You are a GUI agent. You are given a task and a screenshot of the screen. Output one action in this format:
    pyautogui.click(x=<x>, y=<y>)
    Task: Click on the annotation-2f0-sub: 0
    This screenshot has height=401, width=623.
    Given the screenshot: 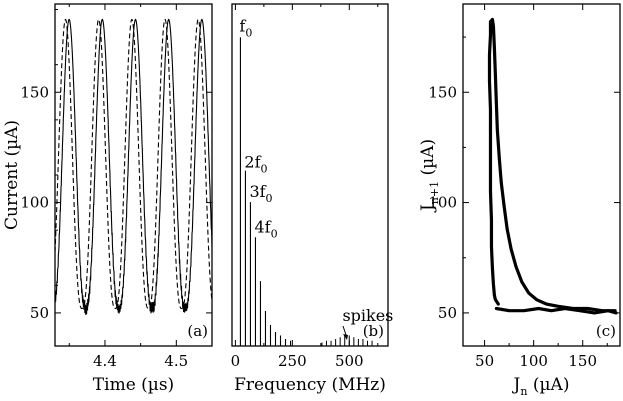 What is the action you would take?
    pyautogui.click(x=264, y=169)
    